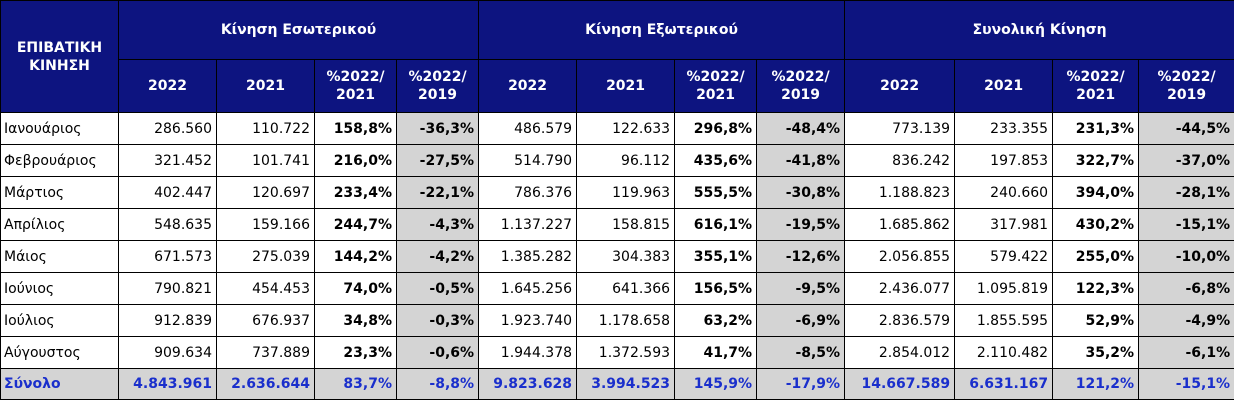 The height and width of the screenshot is (407, 1234). Describe the element at coordinates (167, 256) in the screenshot. I see `table-cell: 671.573` at that location.